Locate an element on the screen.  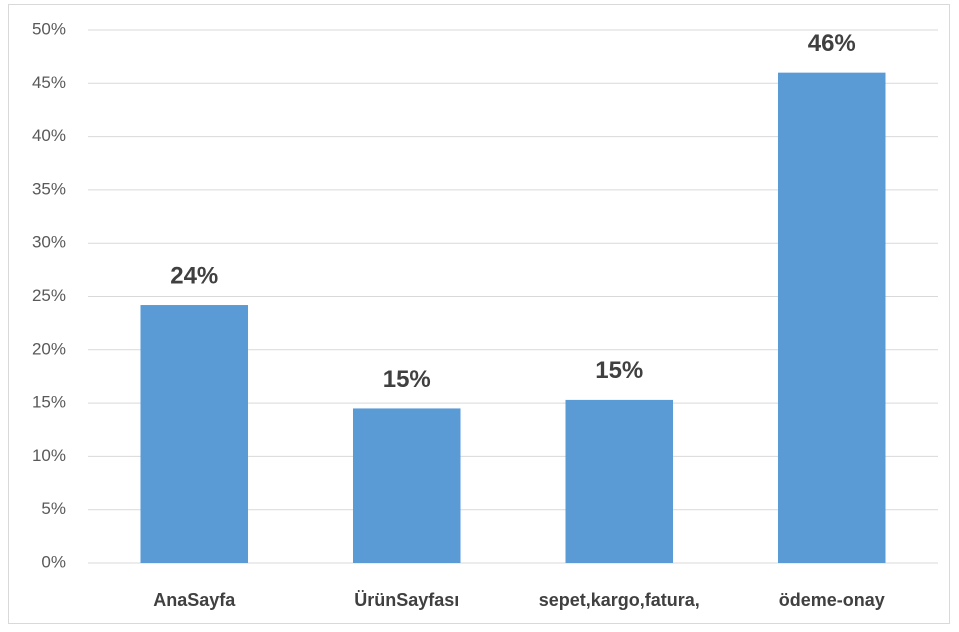
y-tick-label: 15% is located at coordinates (49, 402).